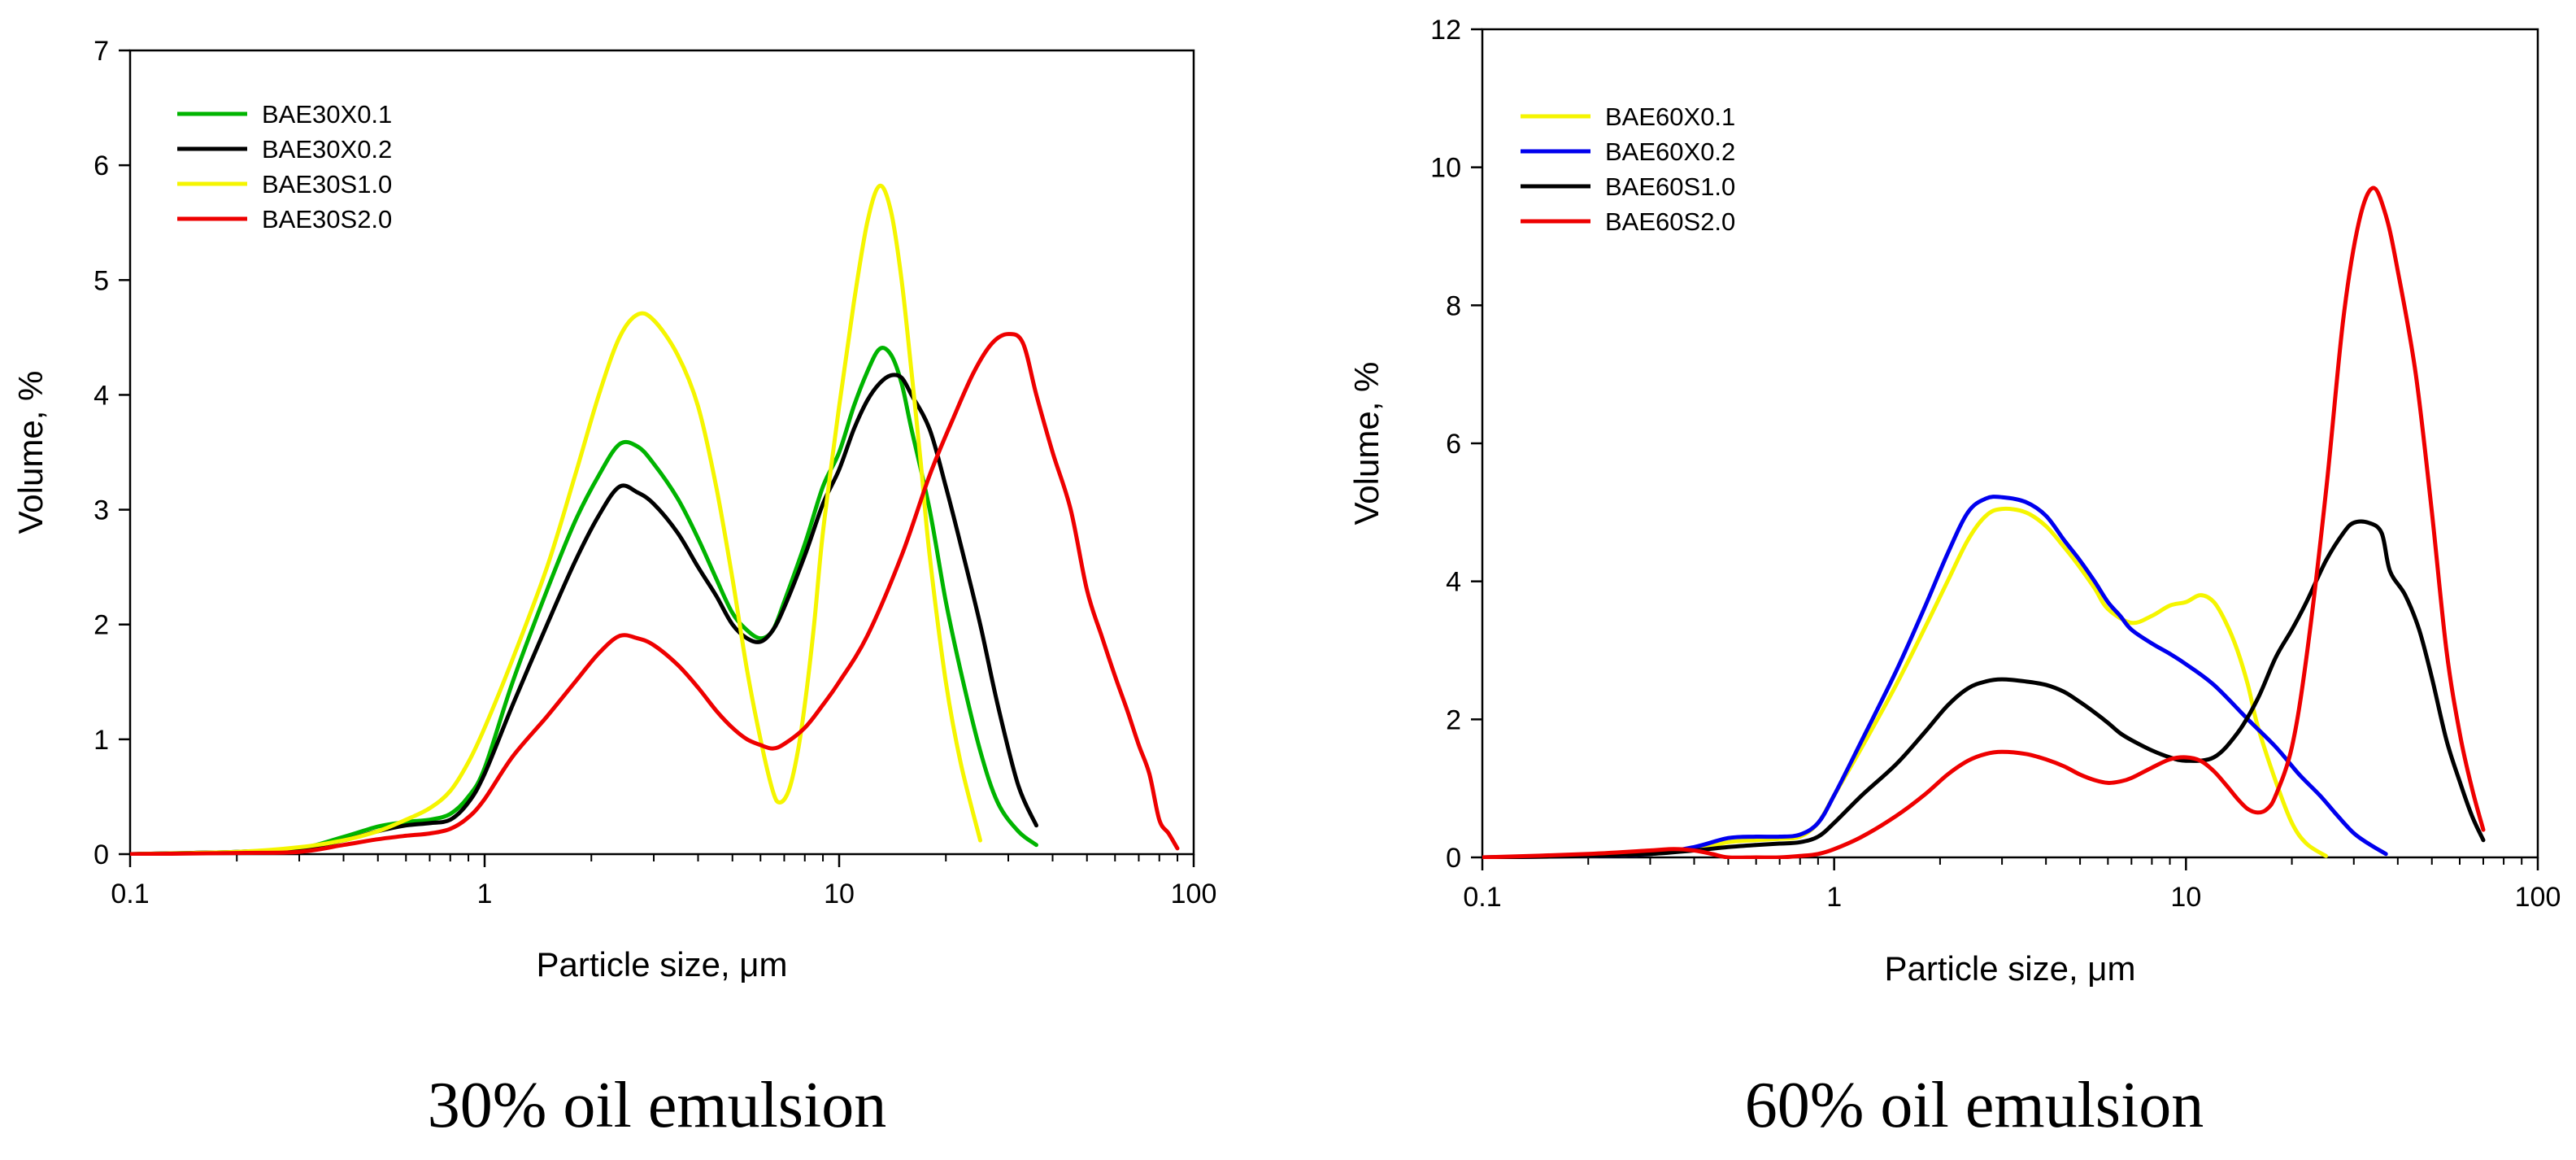 The image size is (2576, 1160). I want to click on legend-entry: BAE30S2.0, so click(327, 219).